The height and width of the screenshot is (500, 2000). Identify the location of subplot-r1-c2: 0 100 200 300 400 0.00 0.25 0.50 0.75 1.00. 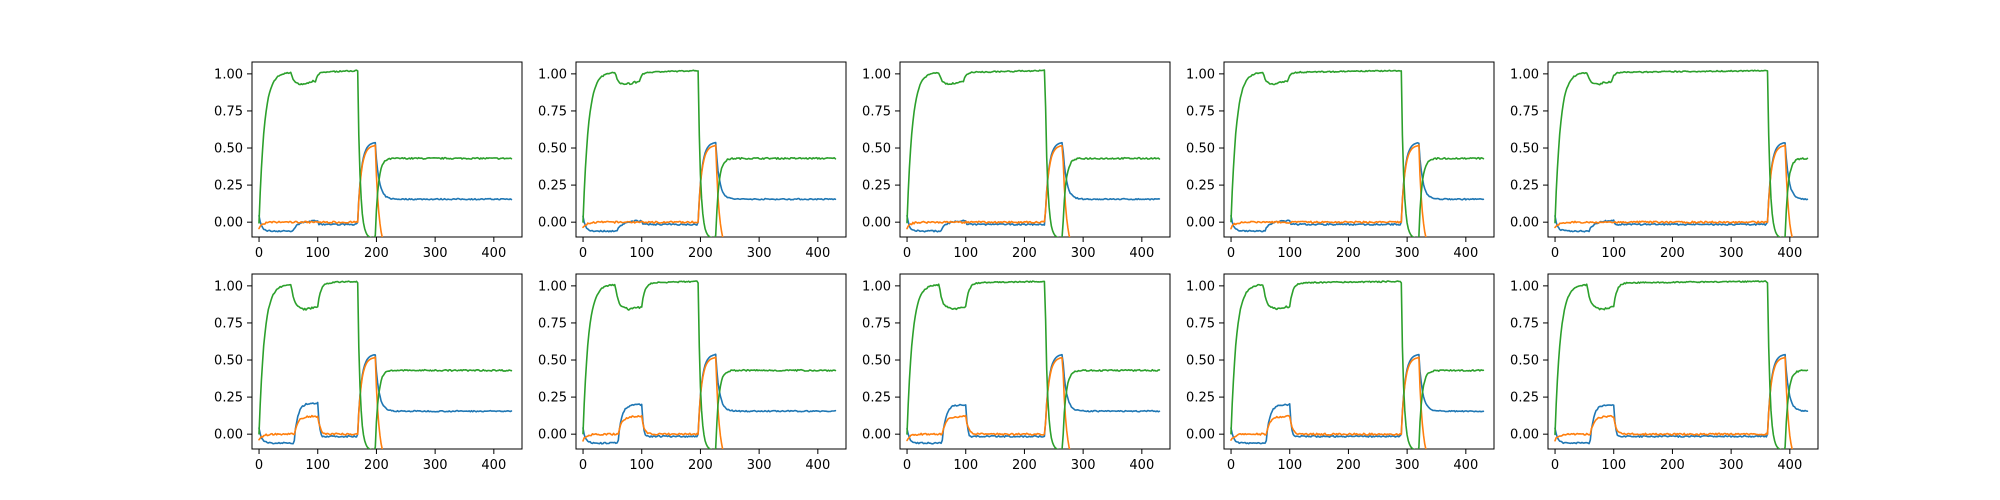
(1016, 373).